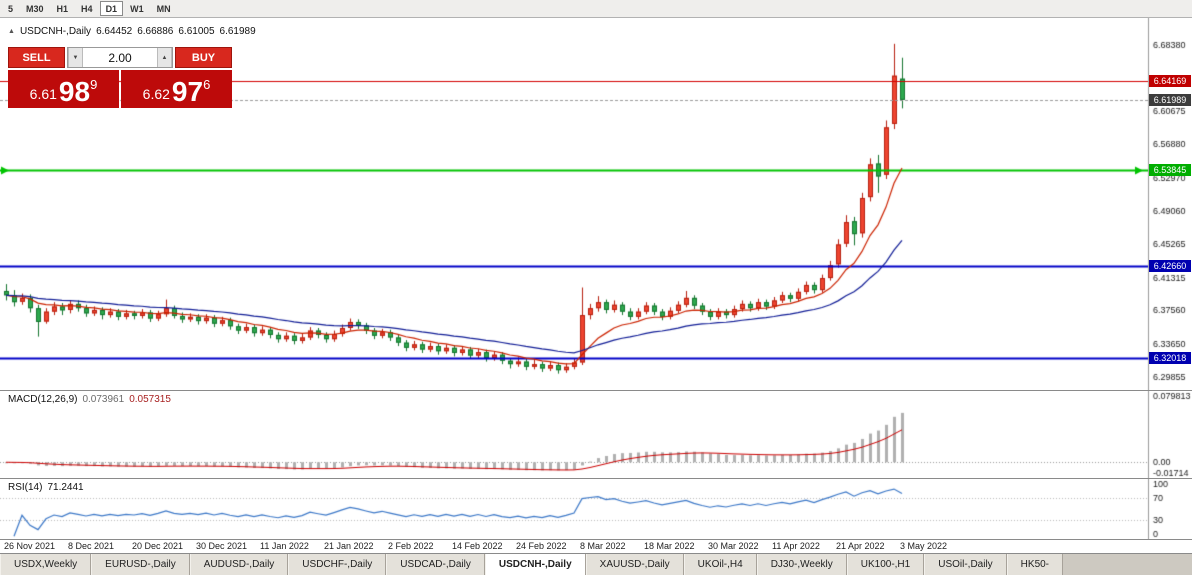  I want to click on macd-panel-header: MACD(12,26,9) 0.073961 0.057315, so click(89, 399).